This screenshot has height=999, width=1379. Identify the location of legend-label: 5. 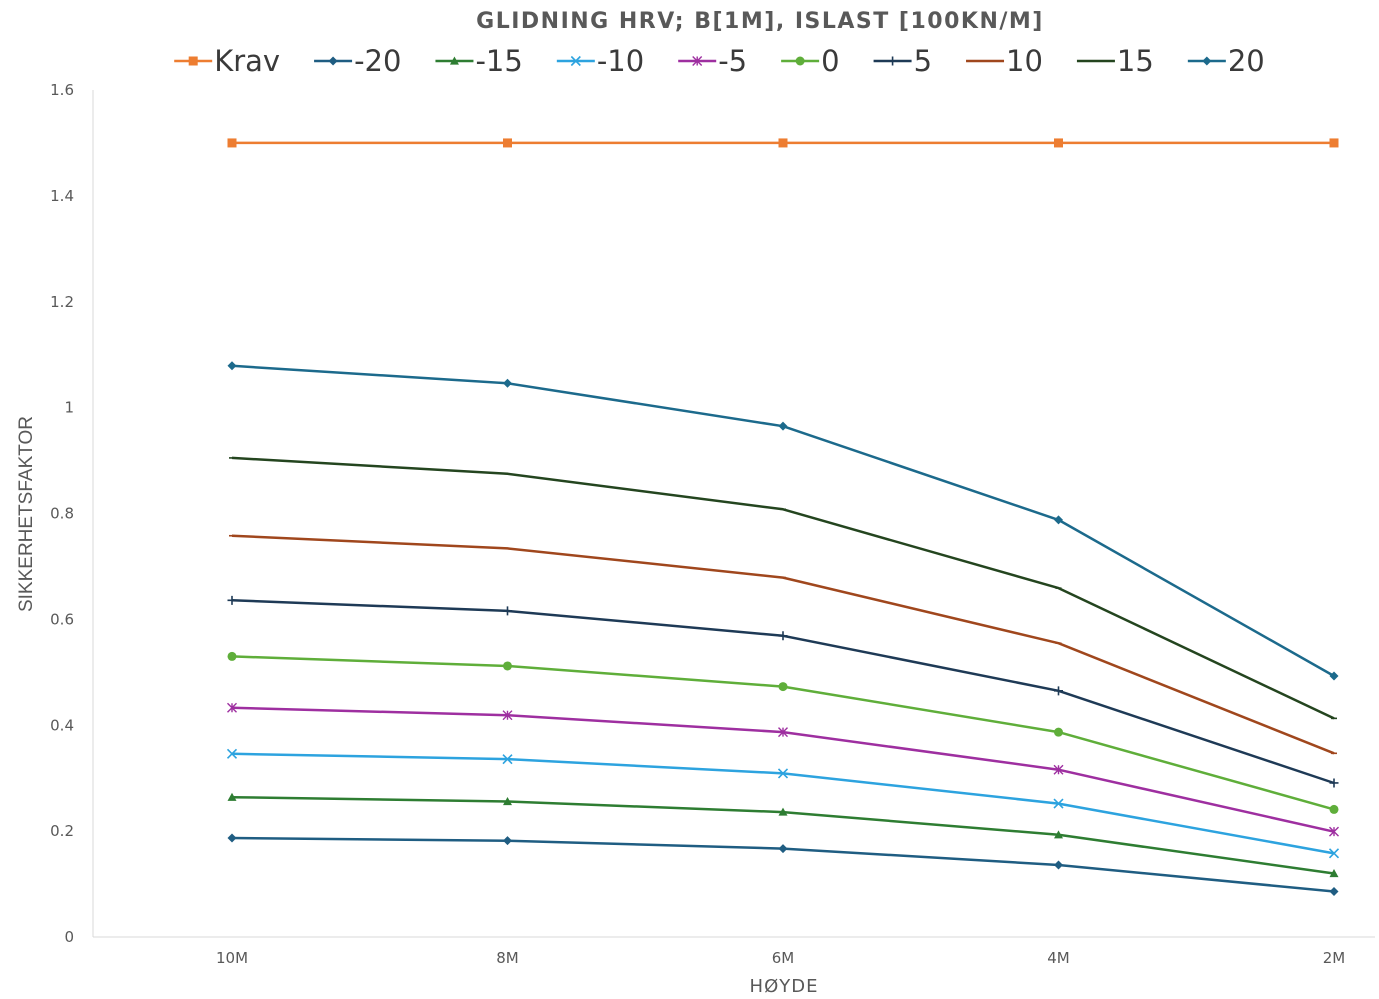
(923, 61).